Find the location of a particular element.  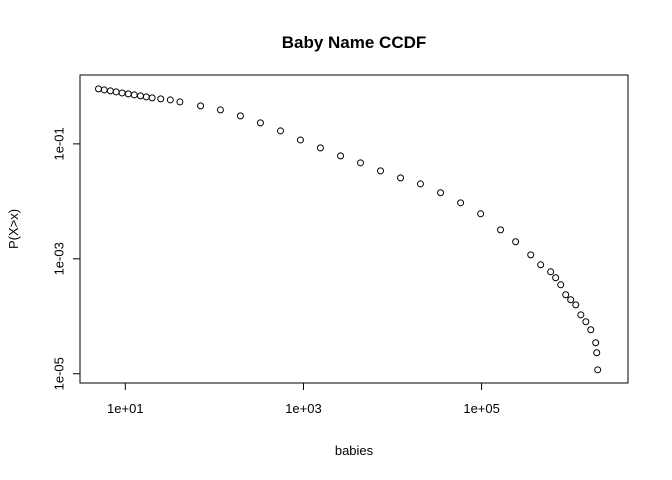

x-tick-label: 1e+03 is located at coordinates (303, 408).